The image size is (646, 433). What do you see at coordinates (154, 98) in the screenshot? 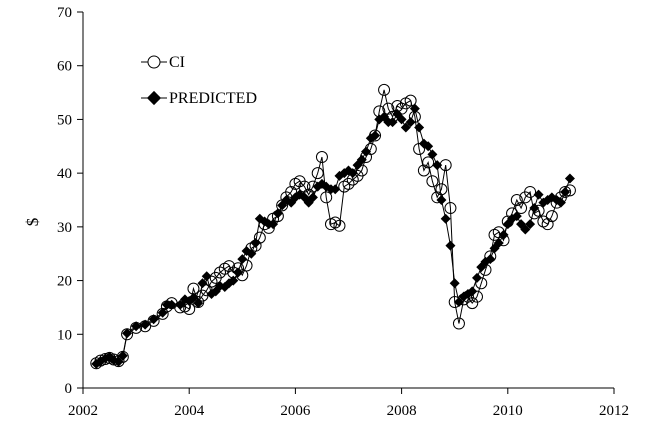
I see `legend-predicted-marker` at bounding box center [154, 98].